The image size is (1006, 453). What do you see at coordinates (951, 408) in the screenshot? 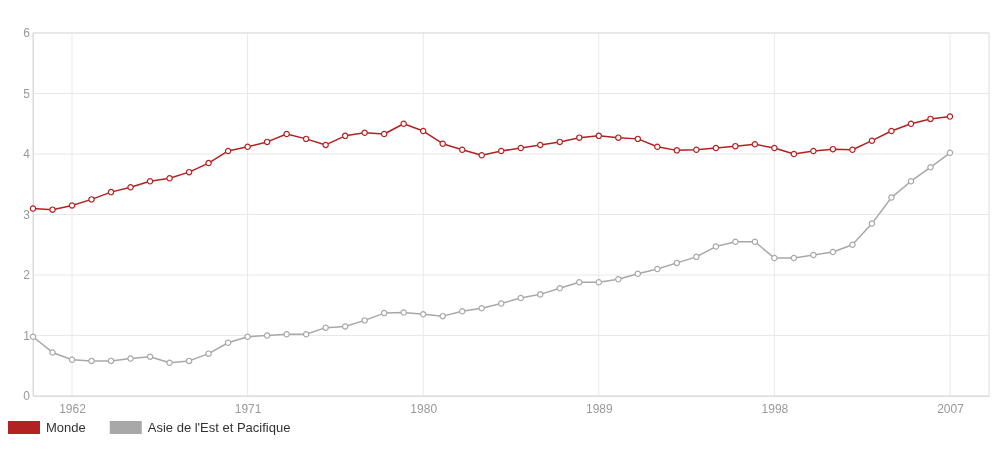
I see `x-tick-label: 2007` at bounding box center [951, 408].